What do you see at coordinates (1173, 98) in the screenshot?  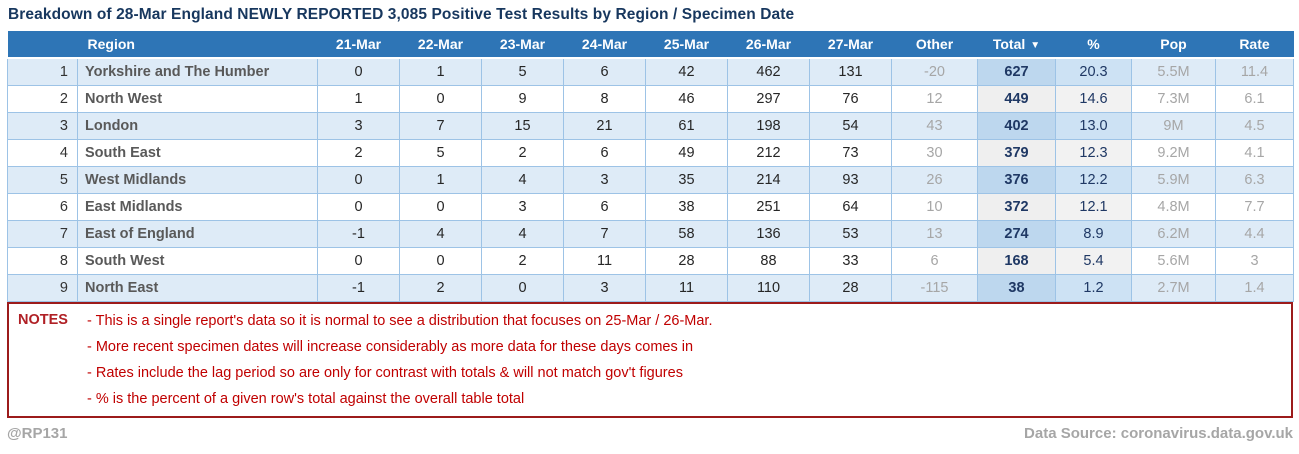 I see `pop-cell: 7.3M` at bounding box center [1173, 98].